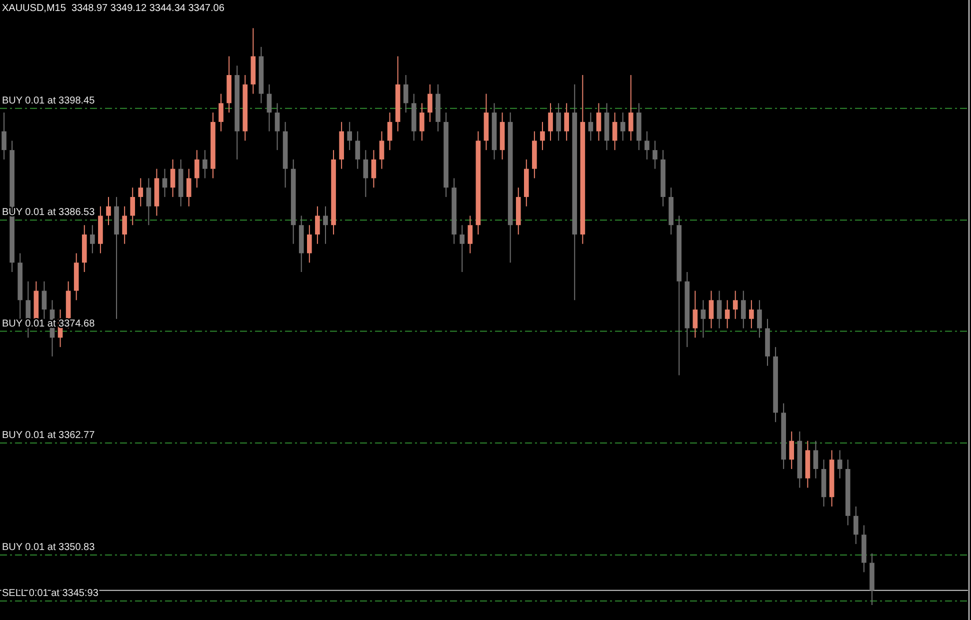  I want to click on chart-title: XAUUSD,M15 3348.97 3349.12 3344.34 3347.06, so click(113, 8).